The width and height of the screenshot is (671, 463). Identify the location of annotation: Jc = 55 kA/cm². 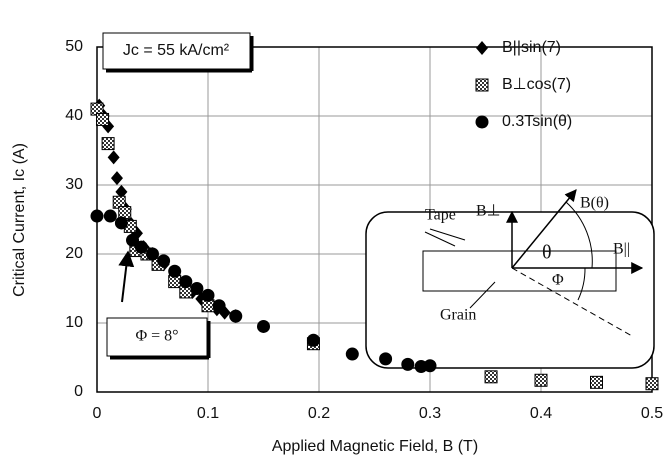
(176, 50).